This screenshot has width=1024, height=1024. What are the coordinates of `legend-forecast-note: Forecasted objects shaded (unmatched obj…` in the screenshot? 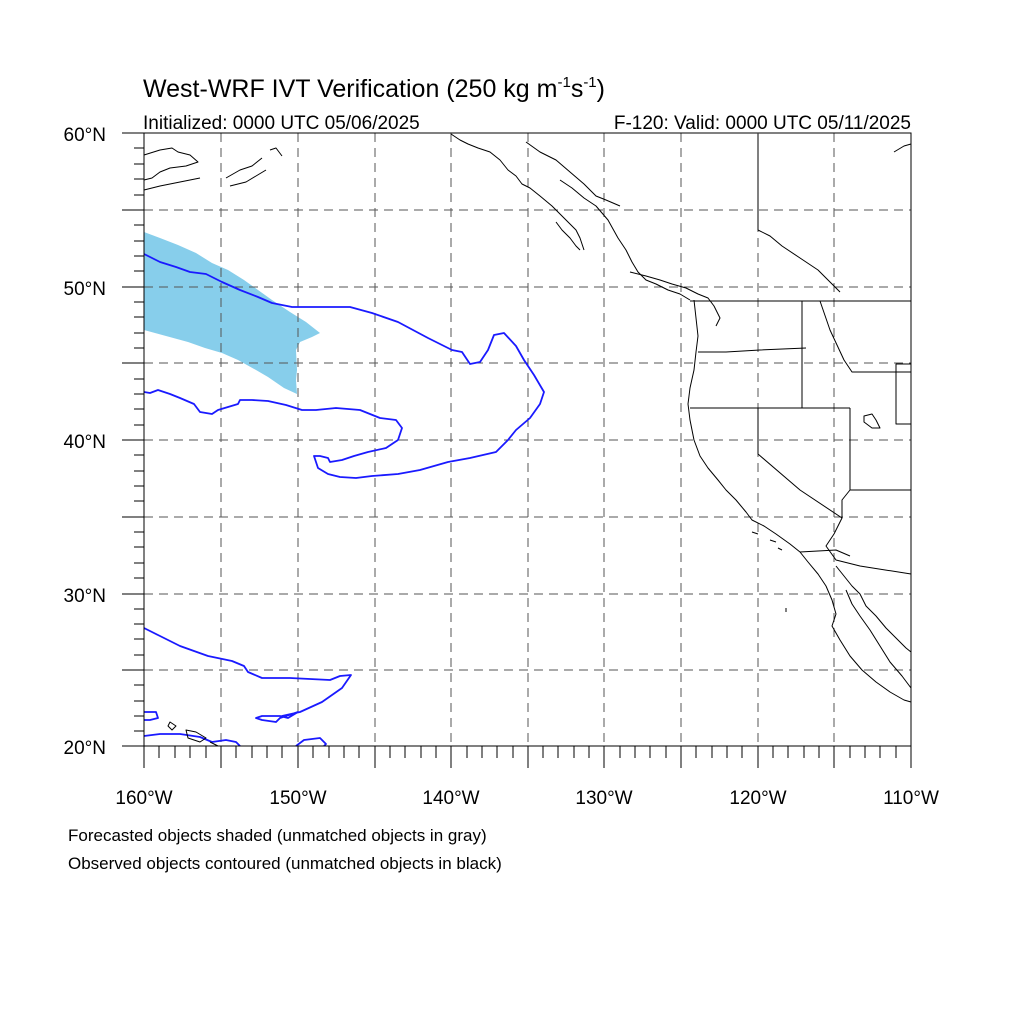 It's located at (277, 835).